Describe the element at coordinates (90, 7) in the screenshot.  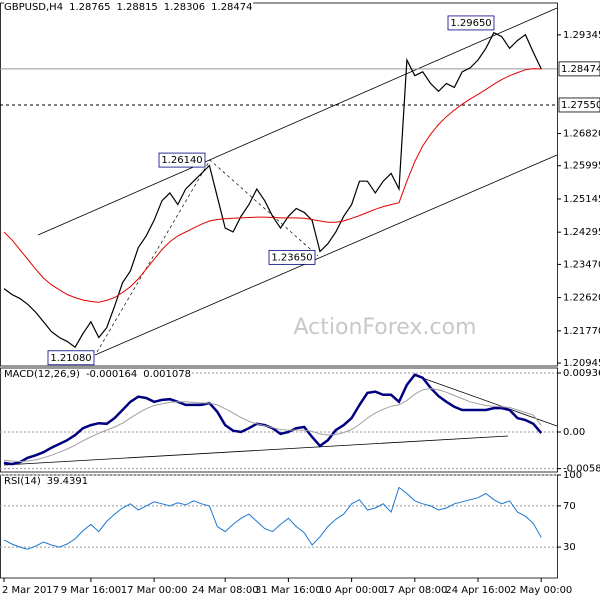
I see `header-text: 1.28765` at that location.